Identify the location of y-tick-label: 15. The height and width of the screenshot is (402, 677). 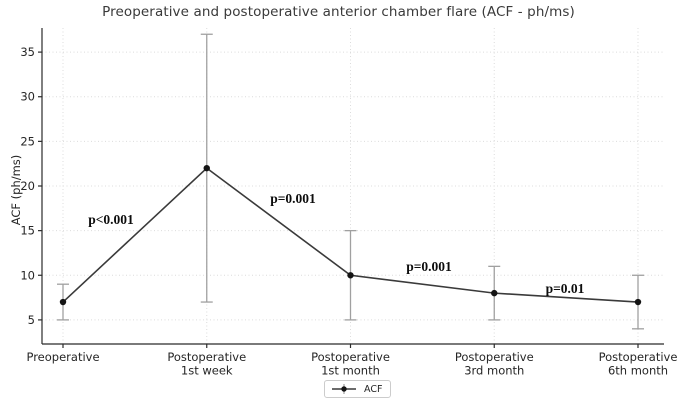
(27, 231).